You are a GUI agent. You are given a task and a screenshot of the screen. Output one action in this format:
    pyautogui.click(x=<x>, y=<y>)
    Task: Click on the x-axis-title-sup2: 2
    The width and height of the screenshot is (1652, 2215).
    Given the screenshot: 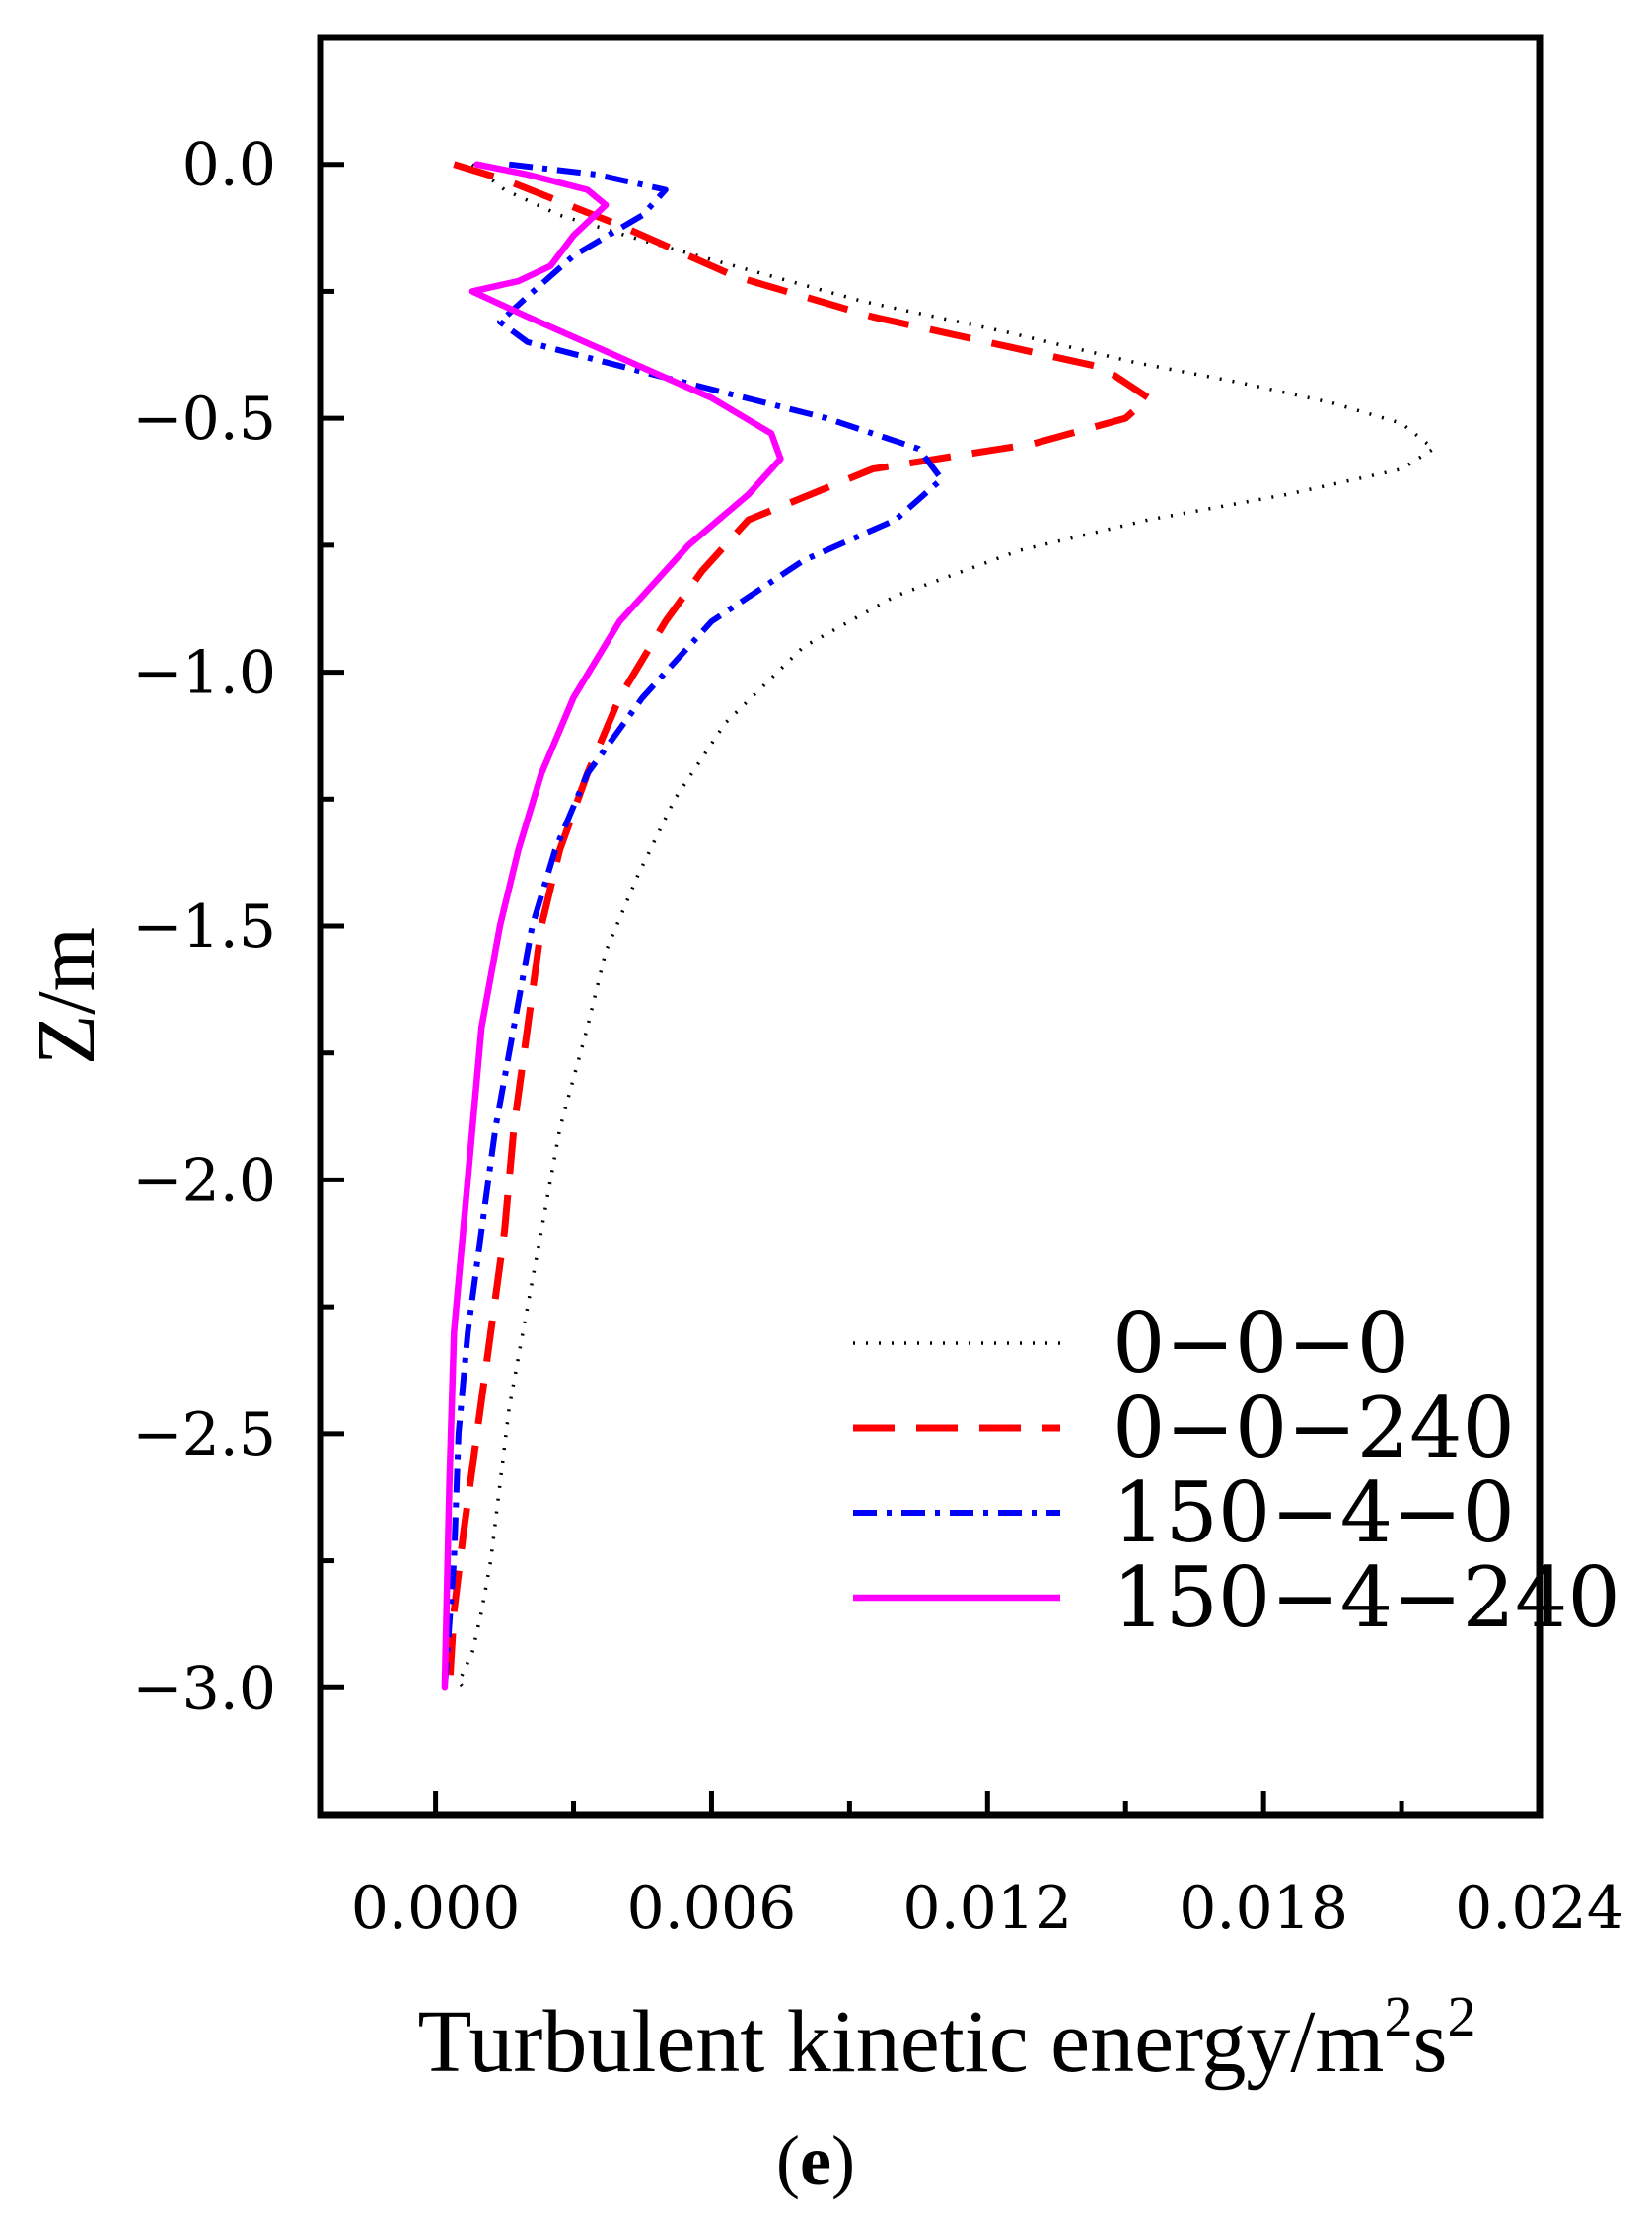 What is the action you would take?
    pyautogui.click(x=1461, y=2016)
    